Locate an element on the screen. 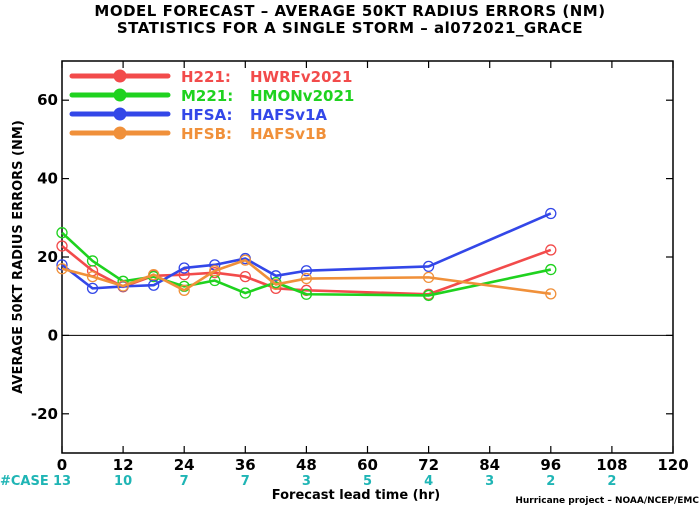  case-row-label: #CASE is located at coordinates (24, 481).